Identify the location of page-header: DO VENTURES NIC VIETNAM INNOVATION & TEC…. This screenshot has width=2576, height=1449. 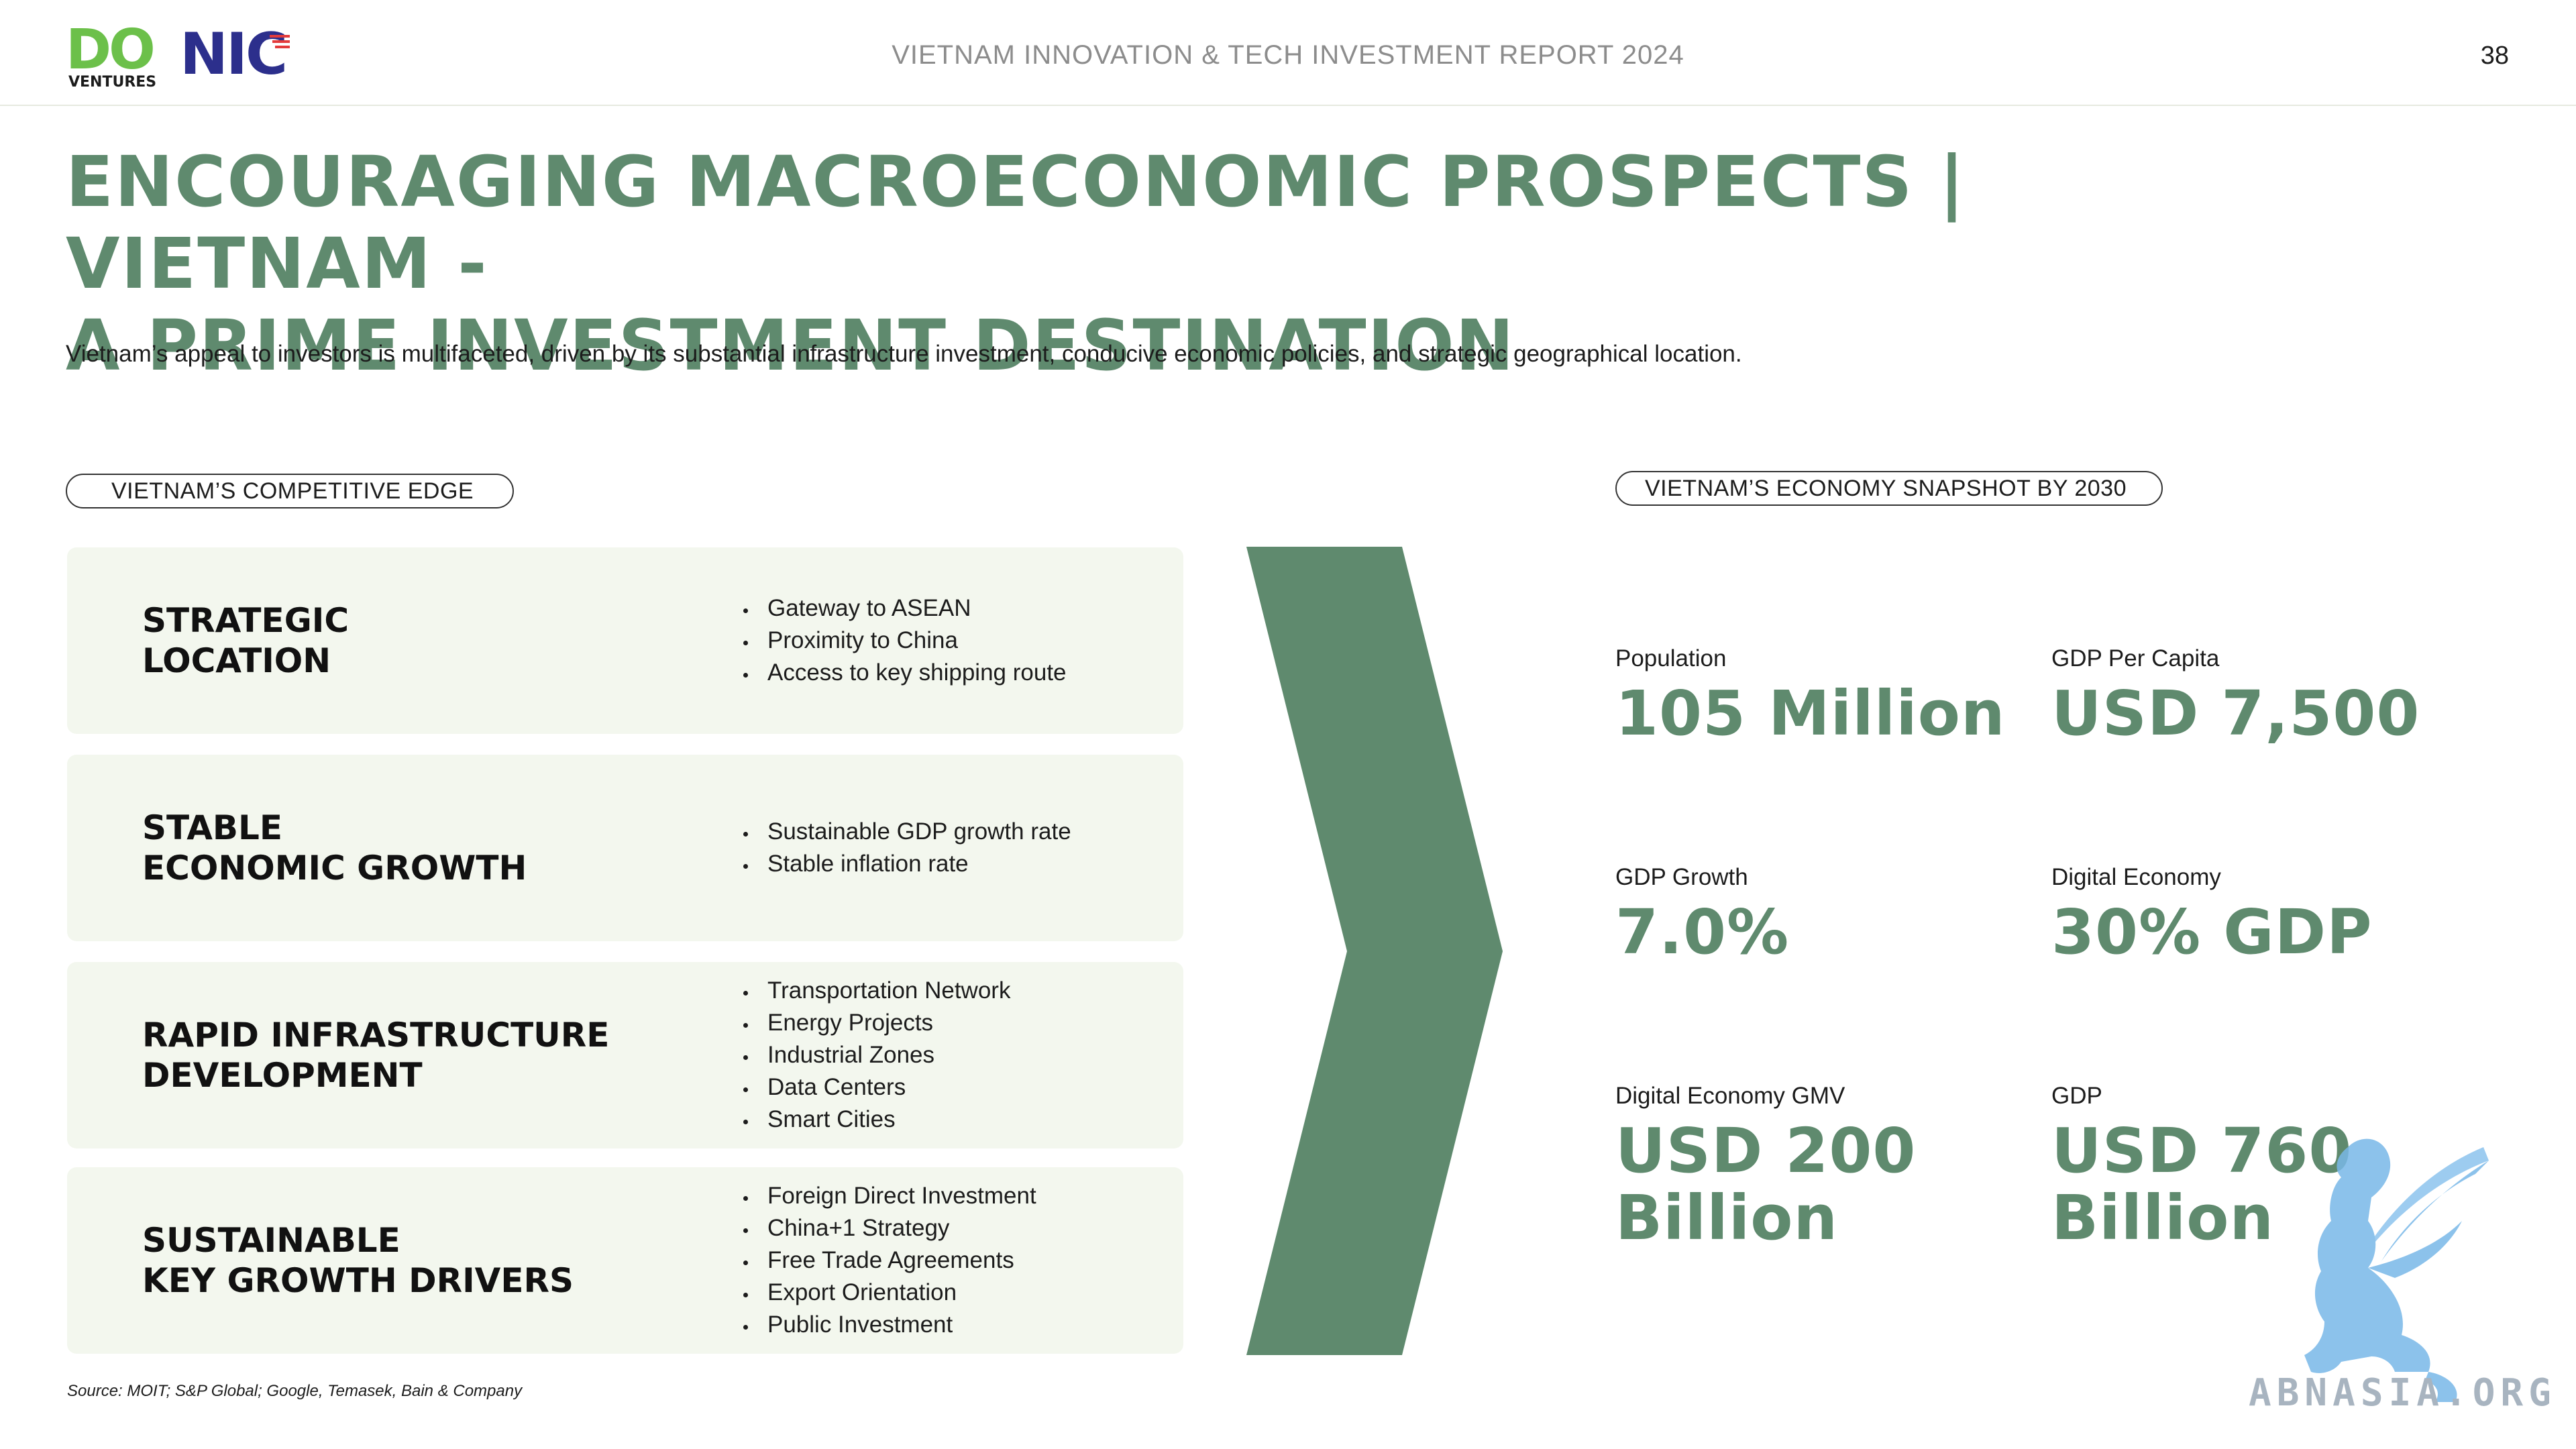
(1288, 53).